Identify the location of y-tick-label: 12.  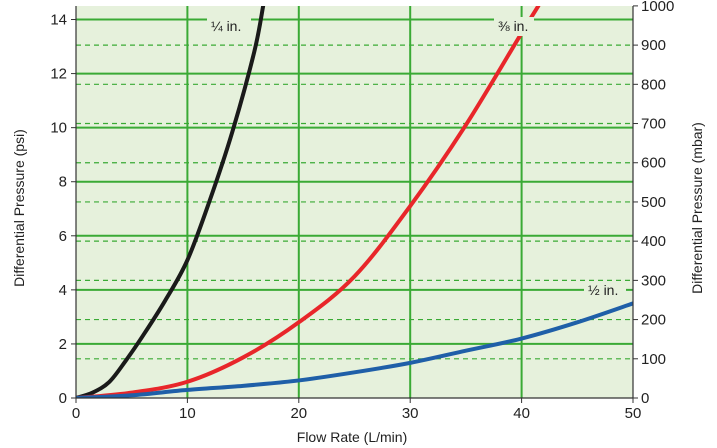
(58, 74).